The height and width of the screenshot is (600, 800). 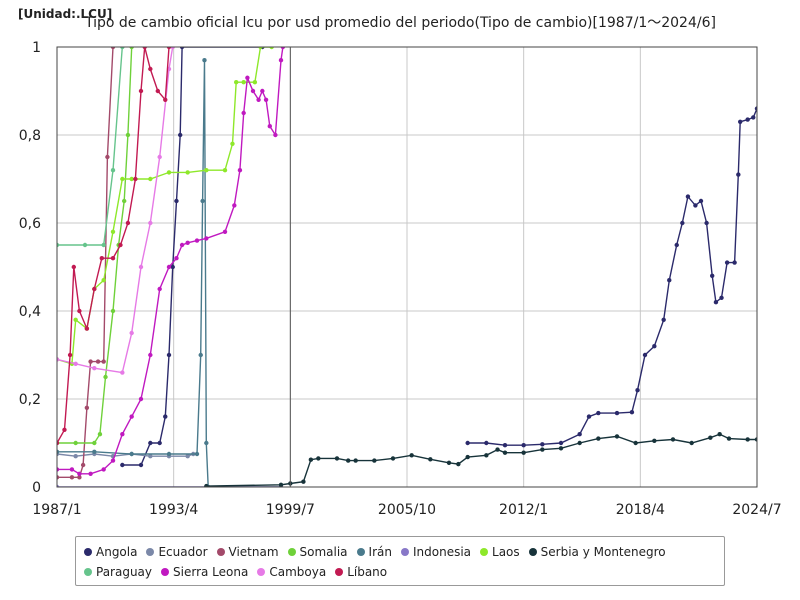 I want to click on x-tick-label: 2024/7, so click(x=756, y=510).